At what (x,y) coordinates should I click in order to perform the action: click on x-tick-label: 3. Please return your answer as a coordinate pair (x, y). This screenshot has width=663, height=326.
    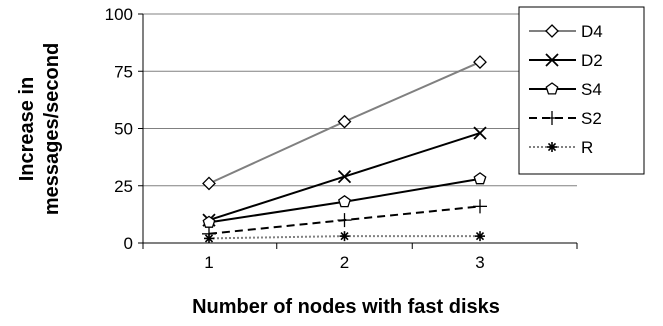
    Looking at the image, I should click on (479, 262).